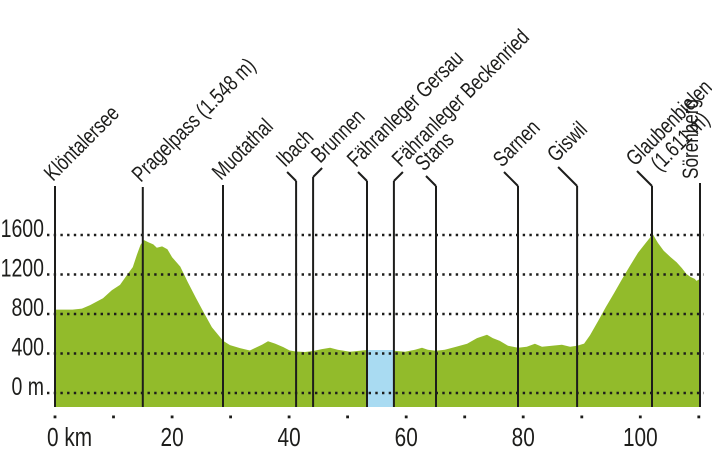 The width and height of the screenshot is (712, 455). I want to click on svg-text: 20, so click(172, 437).